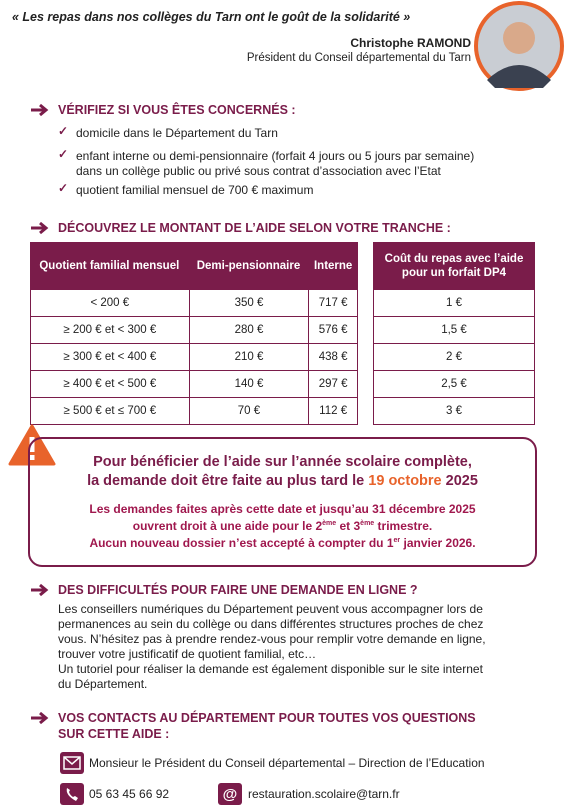 Image resolution: width=567 pixels, height=808 pixels. Describe the element at coordinates (103, 684) in the screenshot. I see `help-line: du Département.` at that location.